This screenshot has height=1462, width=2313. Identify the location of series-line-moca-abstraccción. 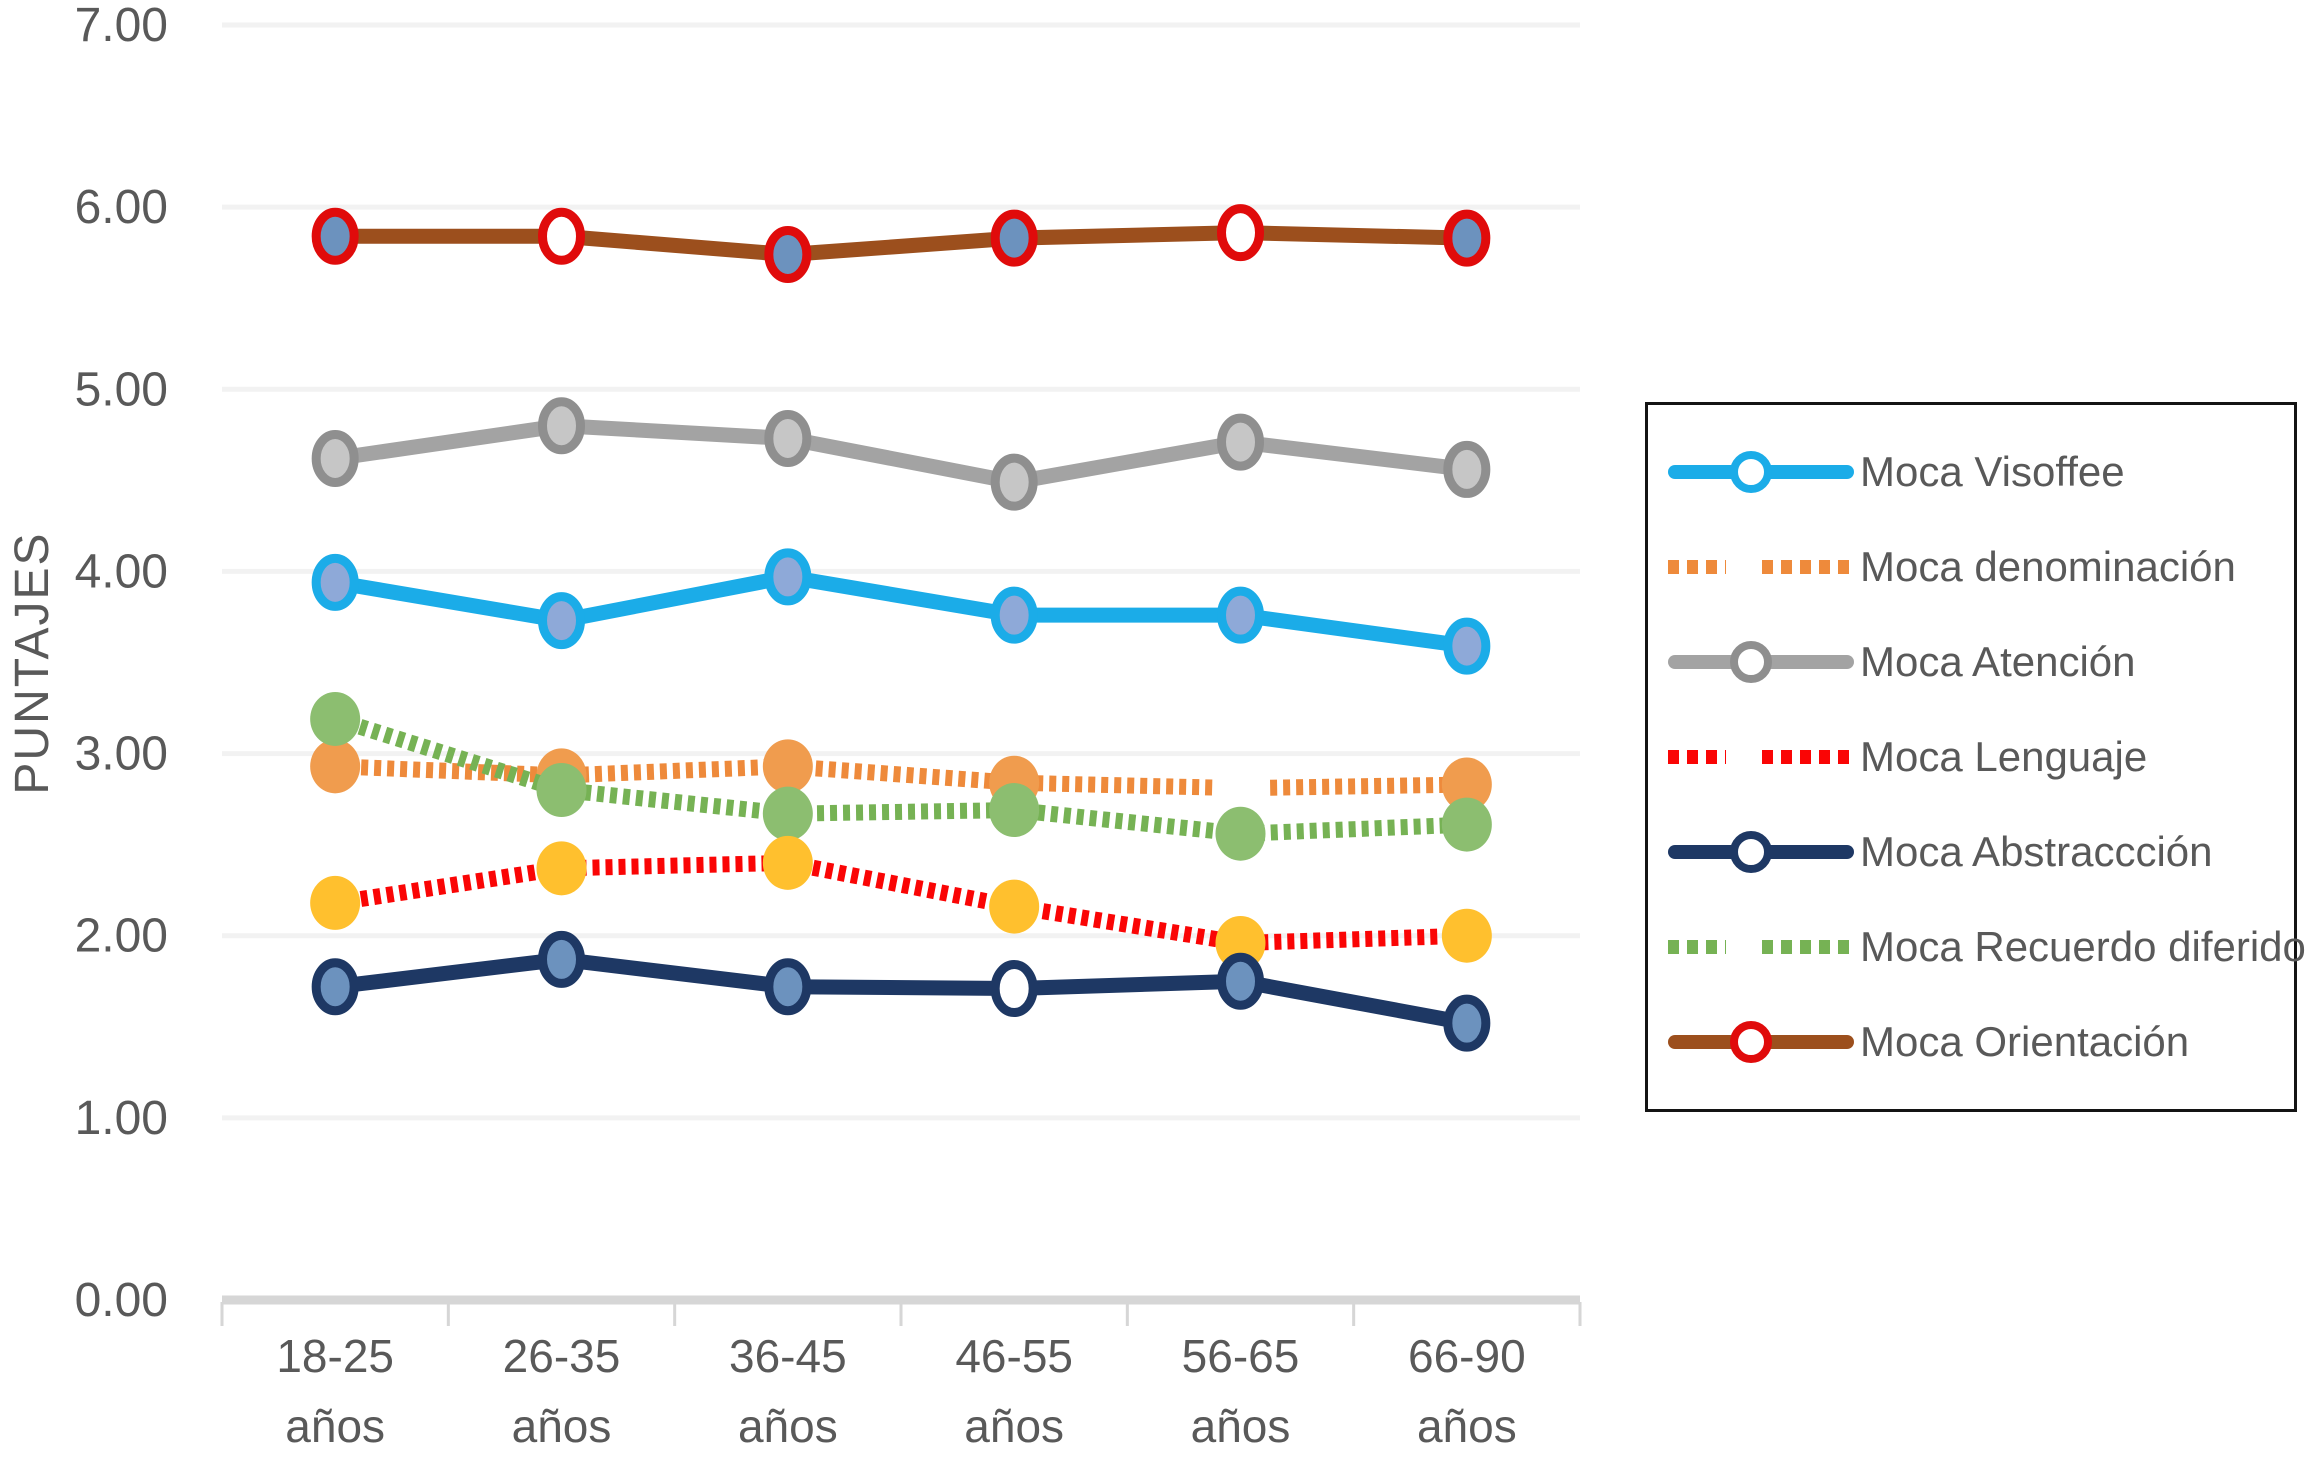
(901, 991).